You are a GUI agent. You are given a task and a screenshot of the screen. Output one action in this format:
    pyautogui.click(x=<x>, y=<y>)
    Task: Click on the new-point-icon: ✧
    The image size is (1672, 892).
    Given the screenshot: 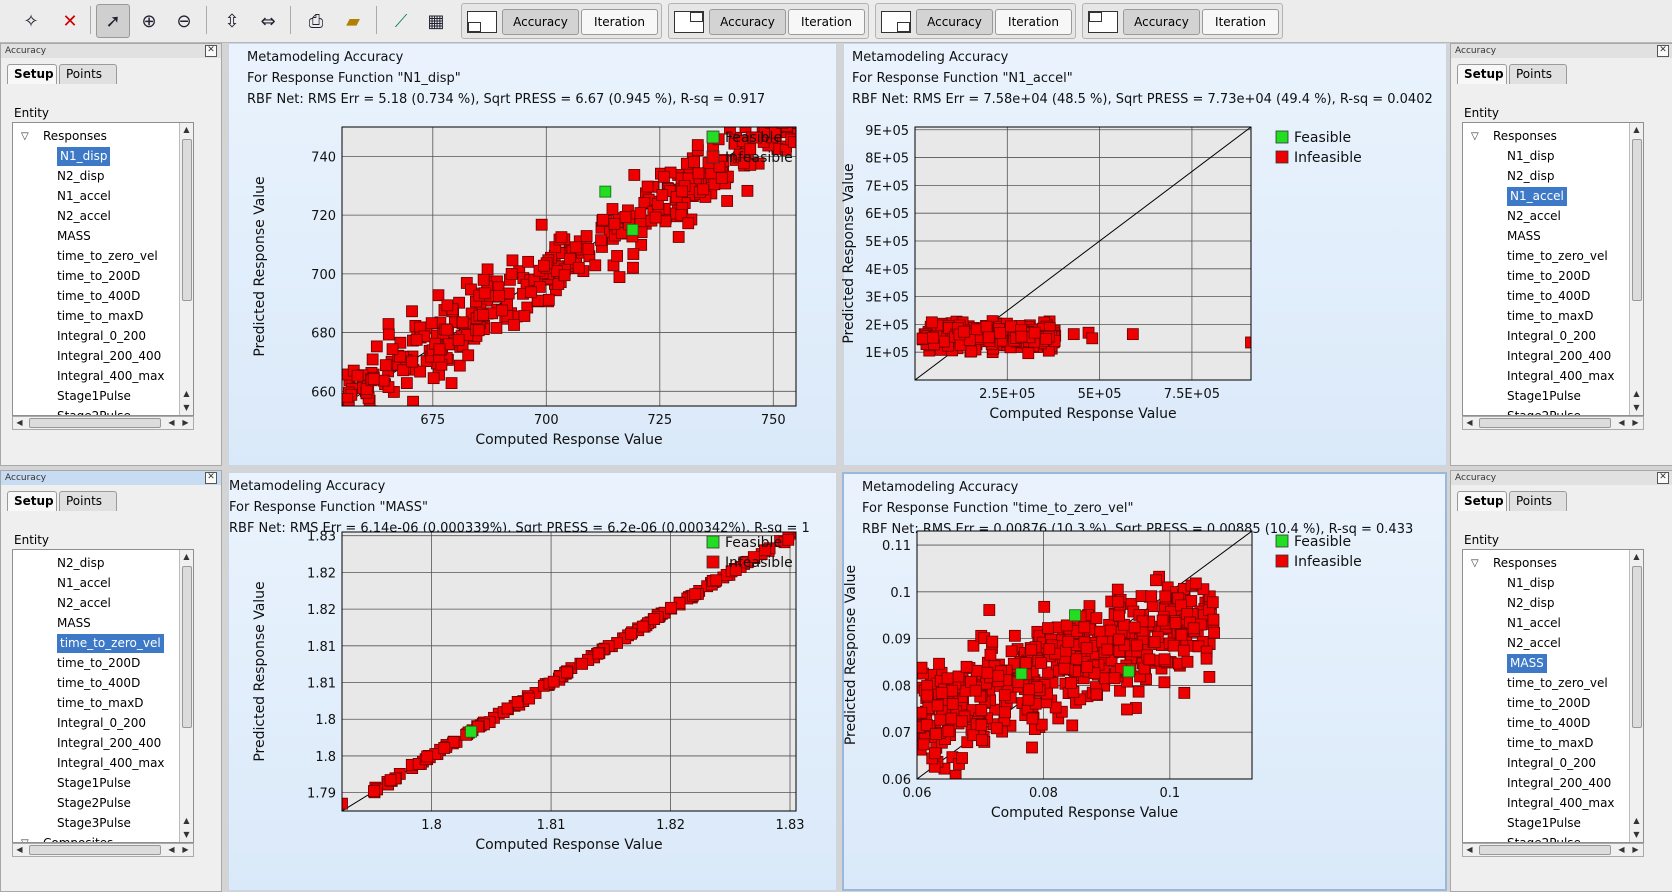 What is the action you would take?
    pyautogui.click(x=31, y=21)
    